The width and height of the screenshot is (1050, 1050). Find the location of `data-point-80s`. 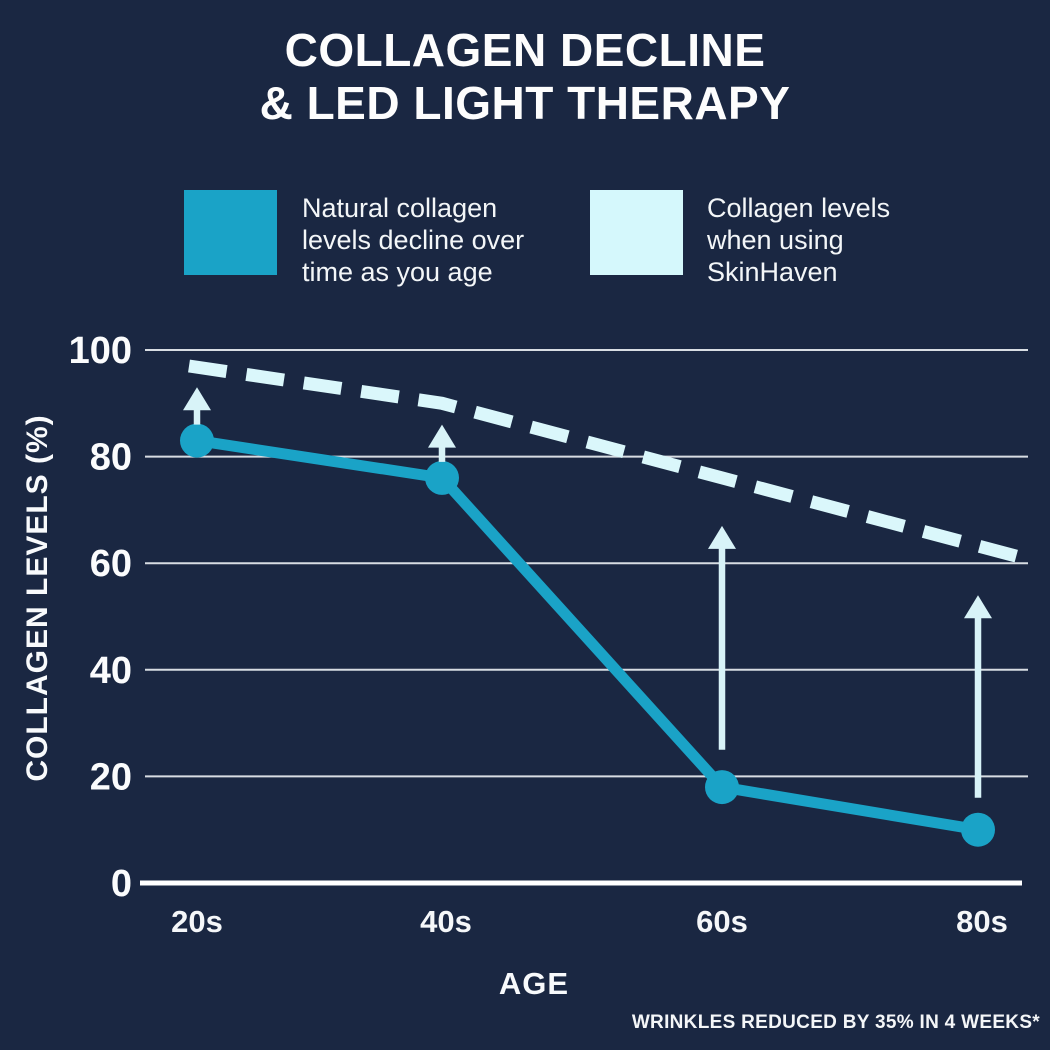

data-point-80s is located at coordinates (978, 829).